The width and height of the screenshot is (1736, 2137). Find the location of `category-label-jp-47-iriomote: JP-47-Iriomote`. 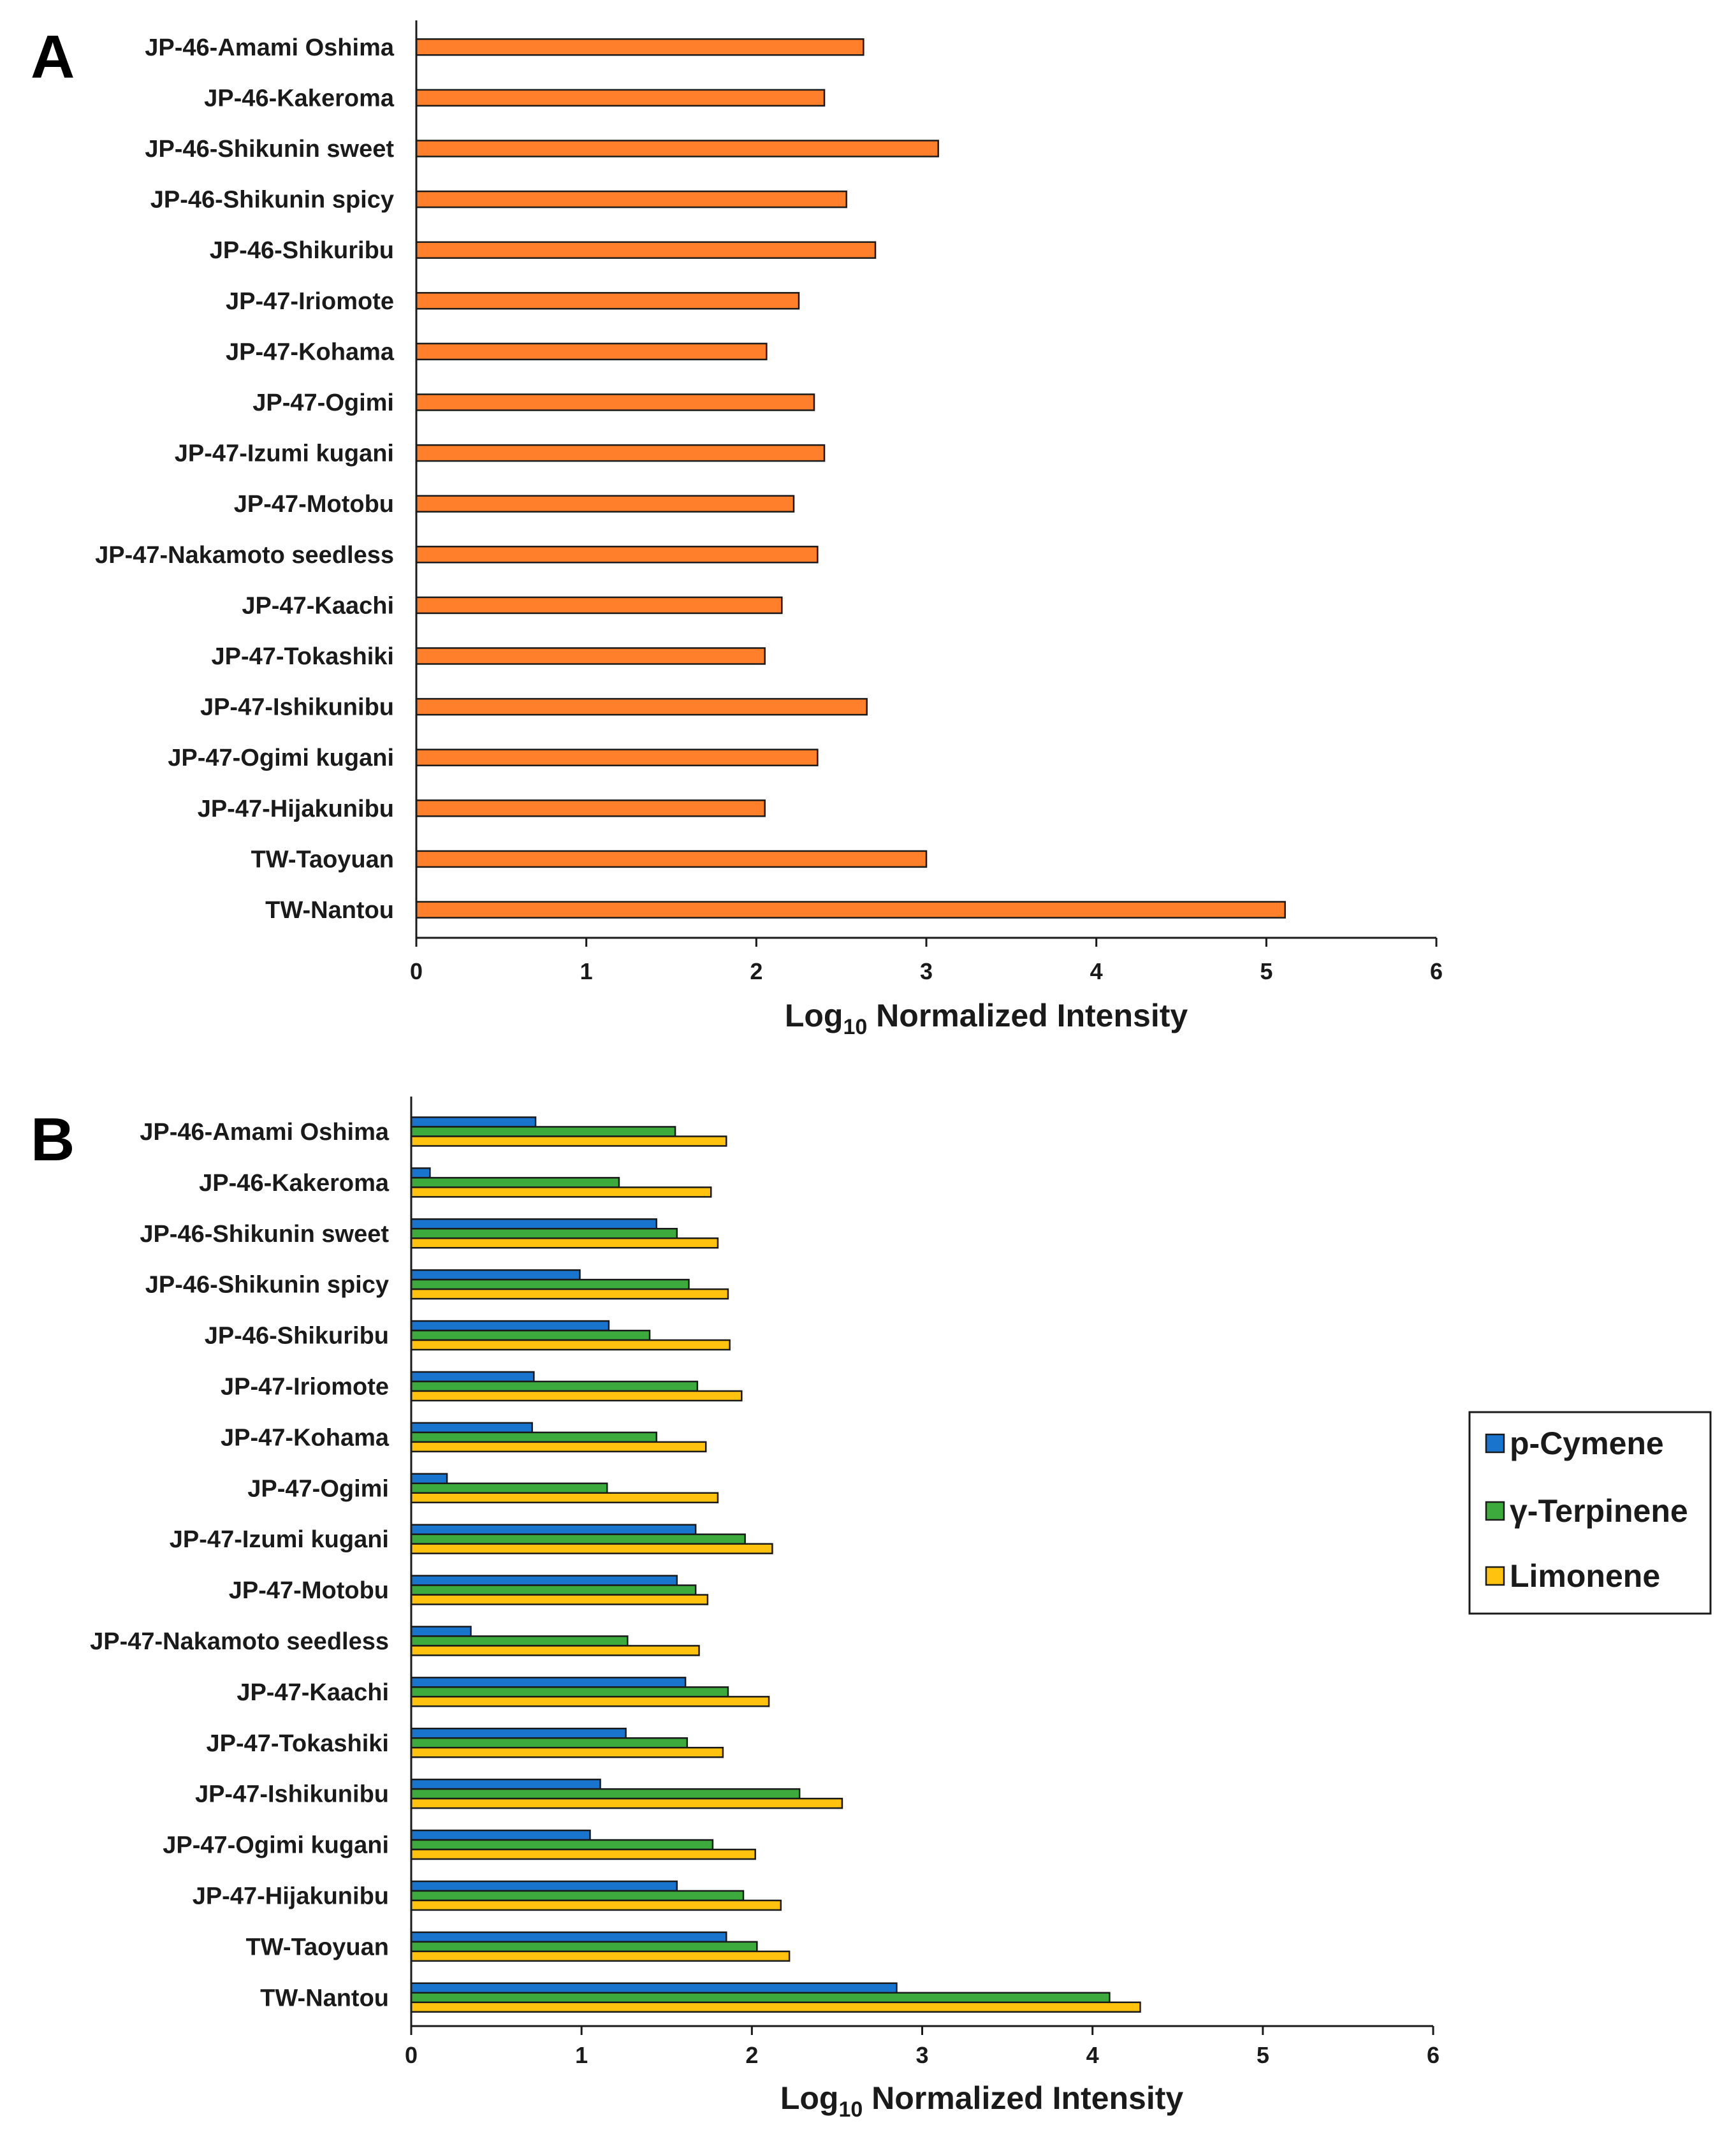

category-label-jp-47-iriomote: JP-47-Iriomote is located at coordinates (305, 1387).